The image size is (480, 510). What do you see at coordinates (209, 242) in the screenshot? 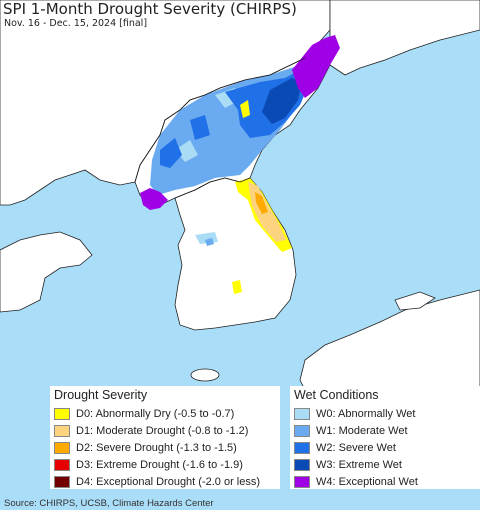
I see `w1-fleck-south` at bounding box center [209, 242].